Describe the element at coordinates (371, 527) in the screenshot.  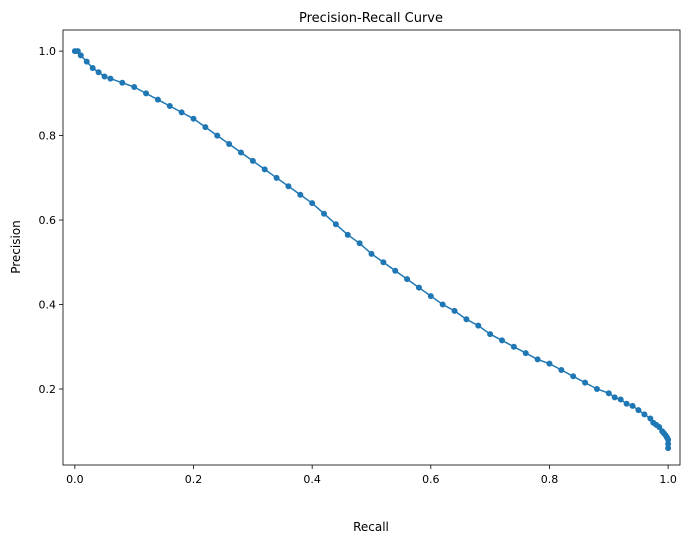
I see `x-axis-label: Recall` at that location.